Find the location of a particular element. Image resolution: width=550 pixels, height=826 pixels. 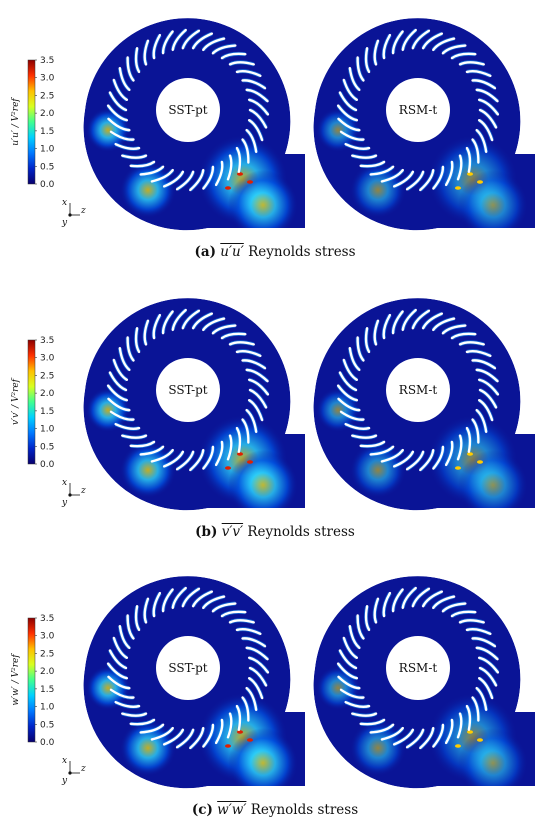

colorbar-label: v′v′ / V²ref is located at coordinates (16, 401).